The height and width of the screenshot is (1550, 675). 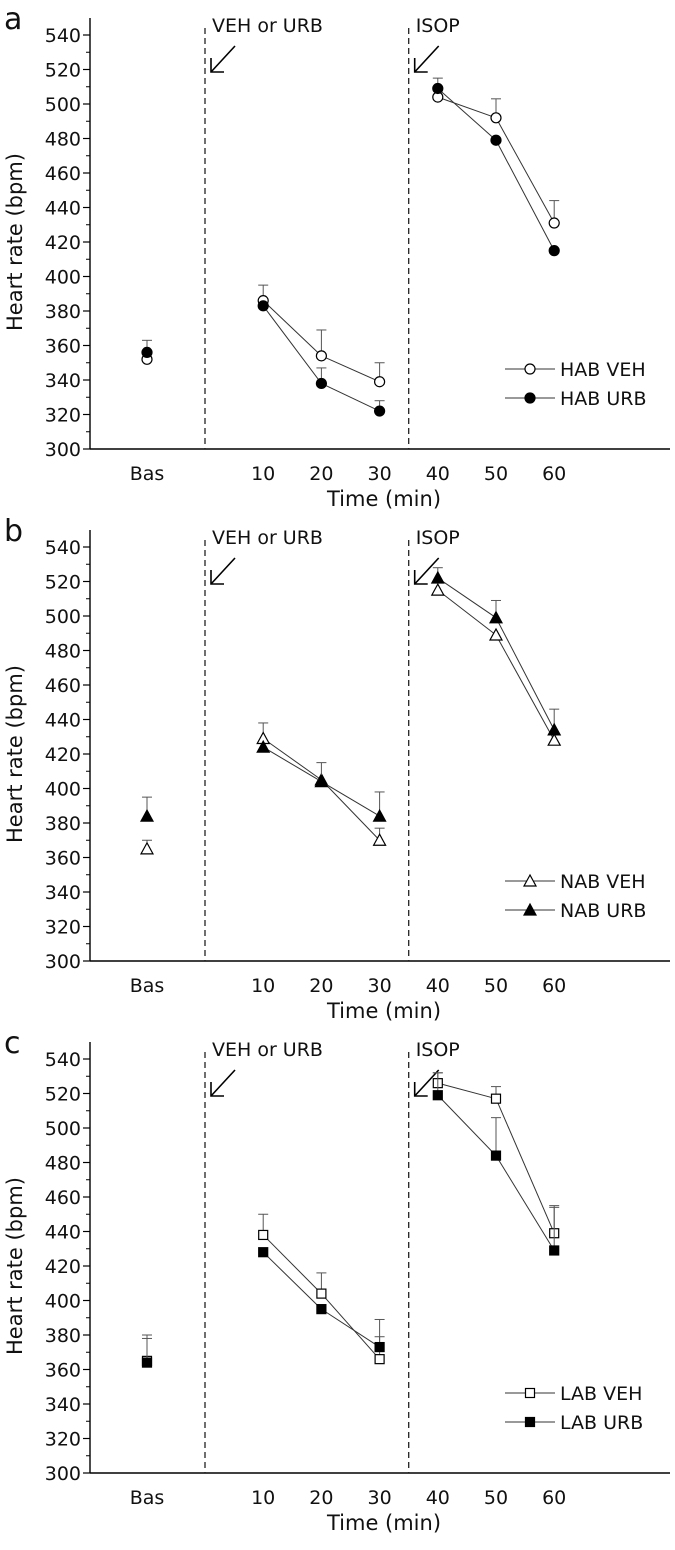 I want to click on series-lab-urb, so click(x=350, y=1220).